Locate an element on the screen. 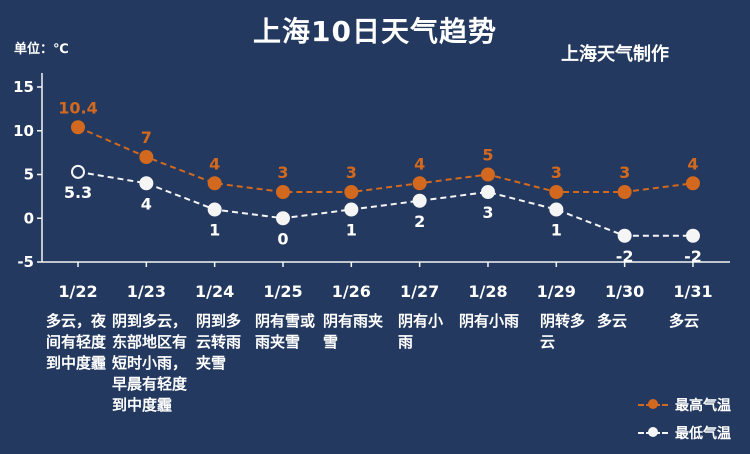 The height and width of the screenshot is (454, 750). low-data-label: 0 is located at coordinates (282, 238).